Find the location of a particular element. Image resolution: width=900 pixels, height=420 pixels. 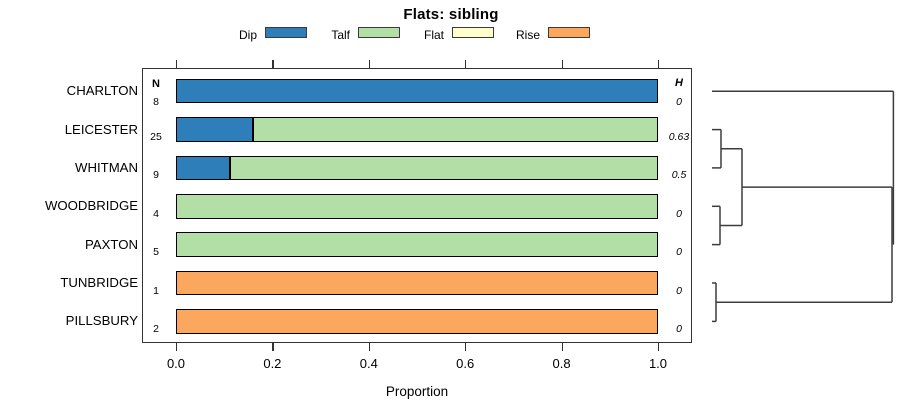

row-label-pillsbury: PILLSBURY is located at coordinates (101, 321).